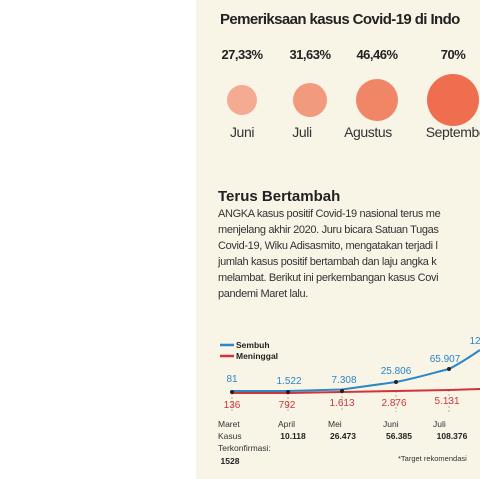  I want to click on deaths-line, so click(356, 391).